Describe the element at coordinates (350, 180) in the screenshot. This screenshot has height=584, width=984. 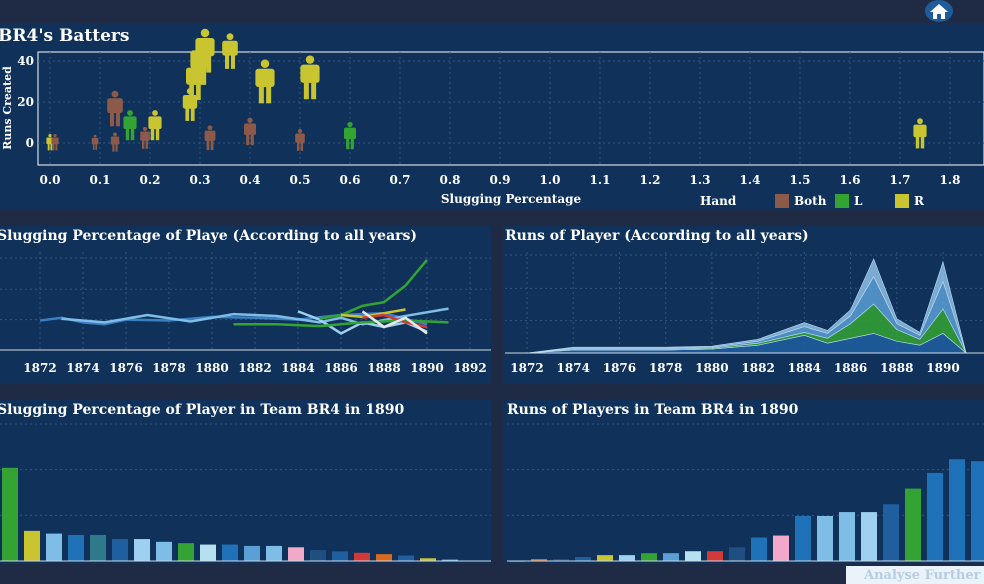
I see `scatter-x-tick-label: 0.6` at that location.